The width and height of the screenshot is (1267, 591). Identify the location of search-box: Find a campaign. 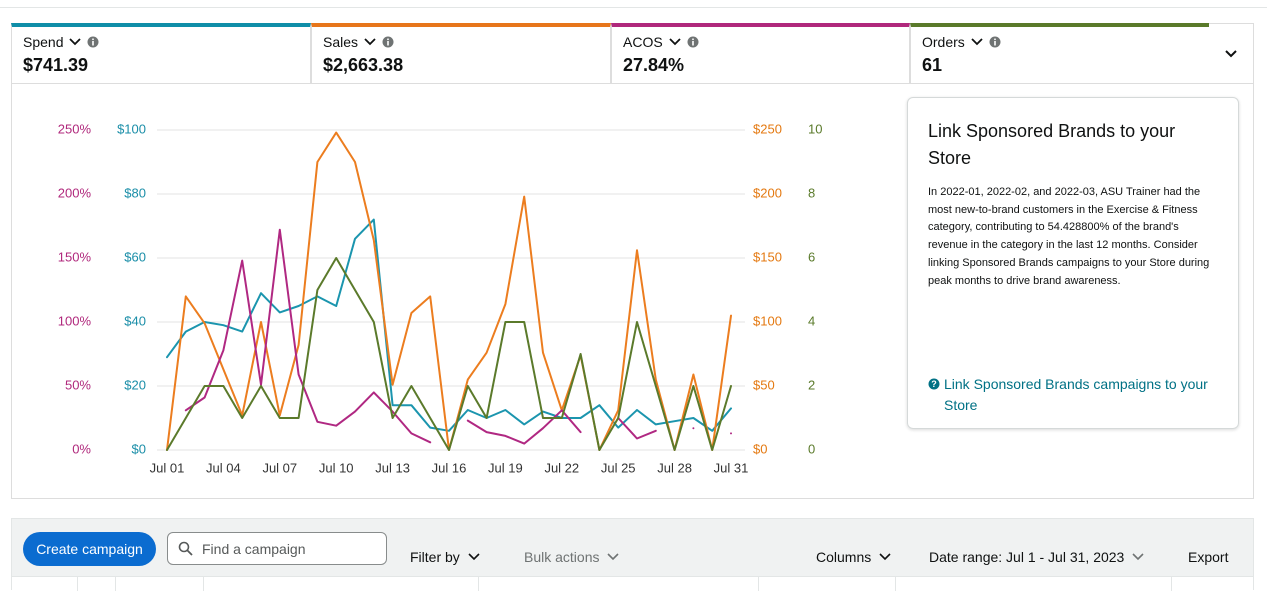
(277, 548).